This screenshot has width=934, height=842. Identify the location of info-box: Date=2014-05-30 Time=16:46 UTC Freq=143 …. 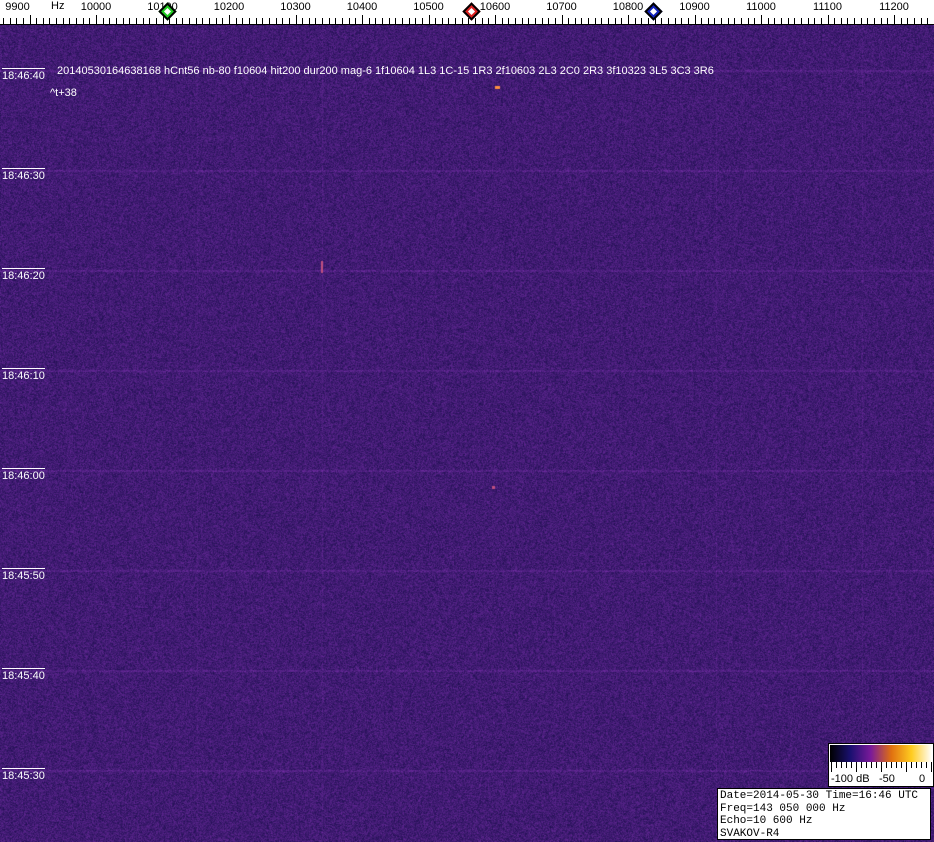
(824, 814).